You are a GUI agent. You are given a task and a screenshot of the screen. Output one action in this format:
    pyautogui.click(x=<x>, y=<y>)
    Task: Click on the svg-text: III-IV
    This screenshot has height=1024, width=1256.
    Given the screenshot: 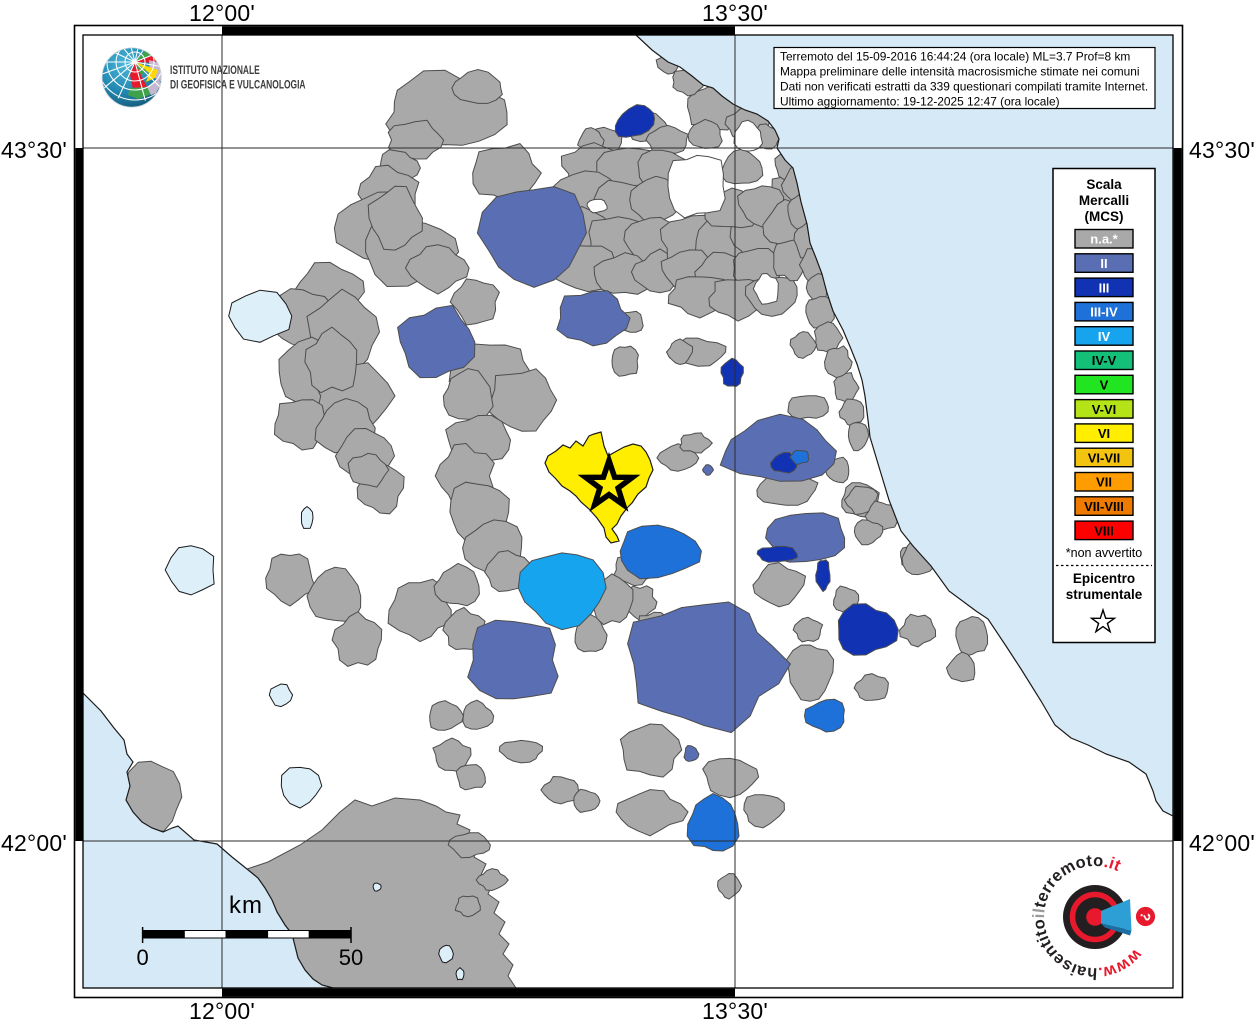 What is the action you would take?
    pyautogui.click(x=1104, y=312)
    